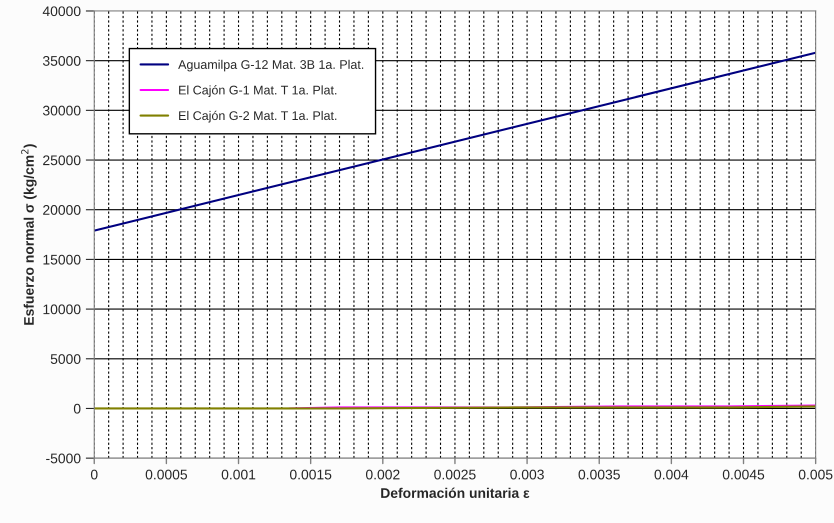  Describe the element at coordinates (455, 493) in the screenshot. I see `x-axis-title: Deformación unitaria ε` at that location.